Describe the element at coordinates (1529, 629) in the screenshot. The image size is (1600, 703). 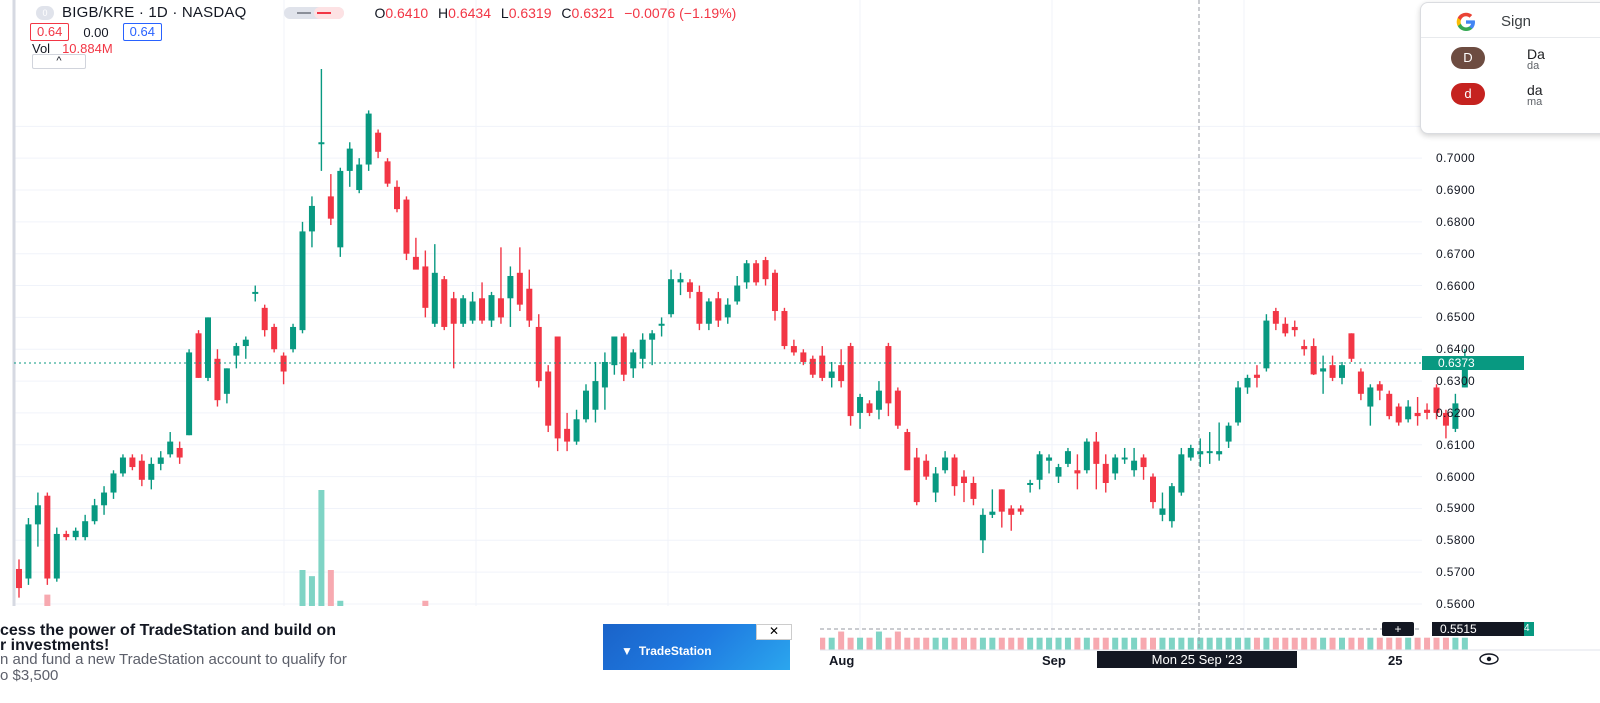
I see `crosshair-price-suffix: 4` at that location.